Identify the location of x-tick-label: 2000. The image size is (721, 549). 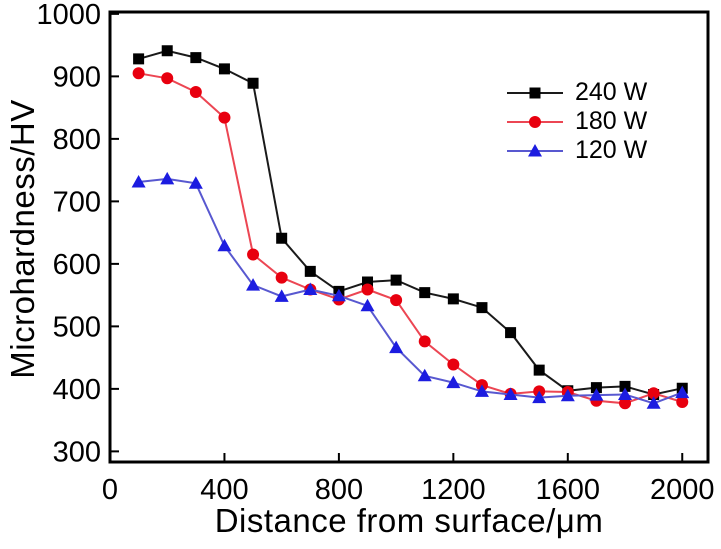
(682, 490).